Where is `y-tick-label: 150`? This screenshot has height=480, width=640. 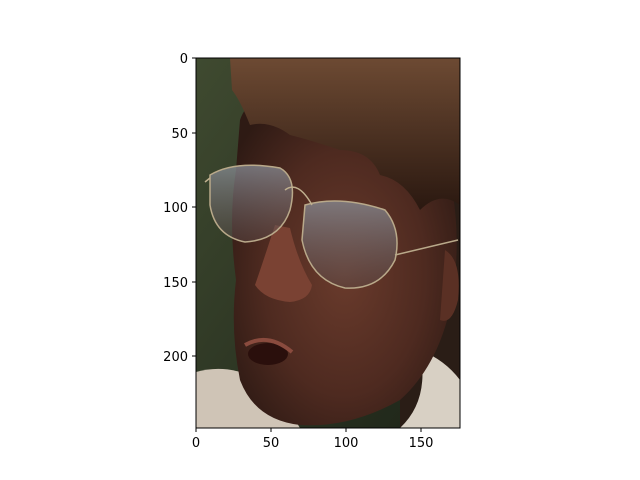 y-tick-label: 150 is located at coordinates (175, 283).